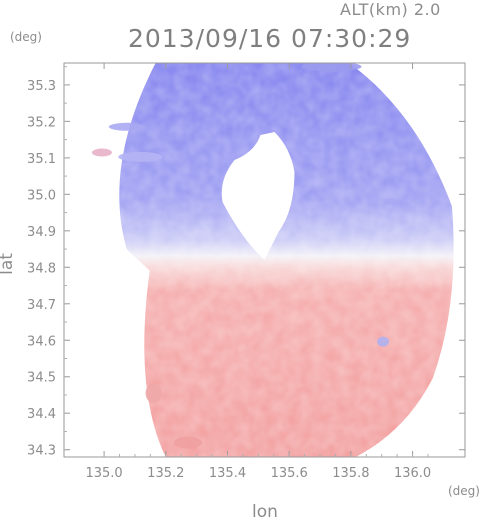 The height and width of the screenshot is (522, 491). Describe the element at coordinates (270, 38) in the screenshot. I see `chart-title: 2013/09/16 07:30:29` at that location.